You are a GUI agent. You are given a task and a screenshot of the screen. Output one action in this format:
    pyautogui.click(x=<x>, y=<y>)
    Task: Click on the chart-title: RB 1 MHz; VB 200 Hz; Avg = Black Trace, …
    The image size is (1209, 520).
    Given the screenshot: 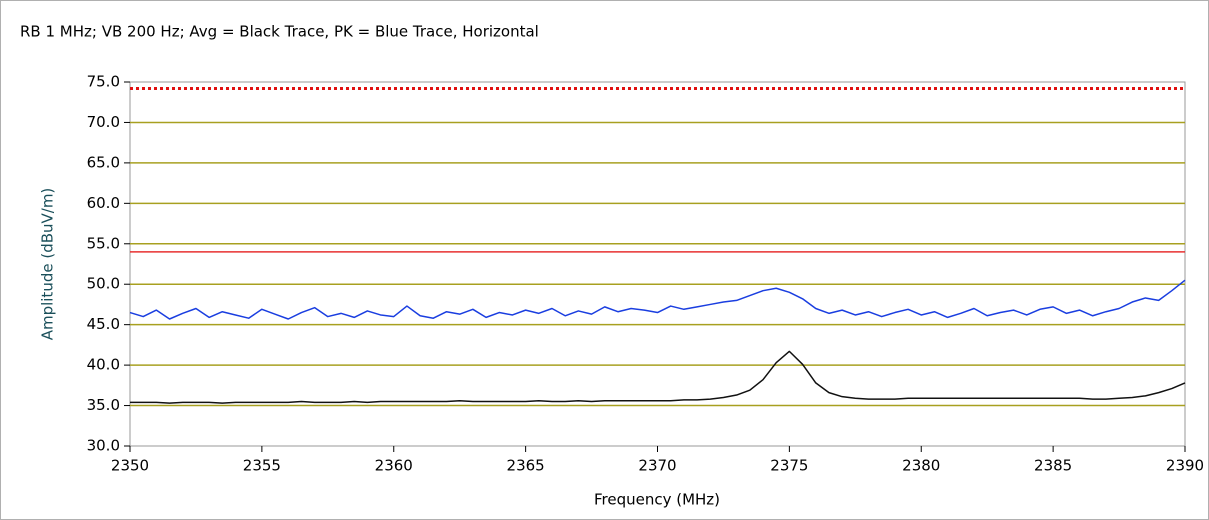 What is the action you would take?
    pyautogui.click(x=279, y=32)
    